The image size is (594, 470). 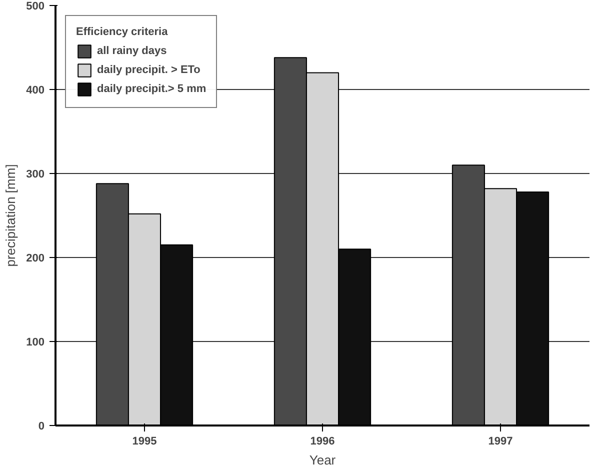 What do you see at coordinates (322, 442) in the screenshot?
I see `x-tick-label: 1996` at bounding box center [322, 442].